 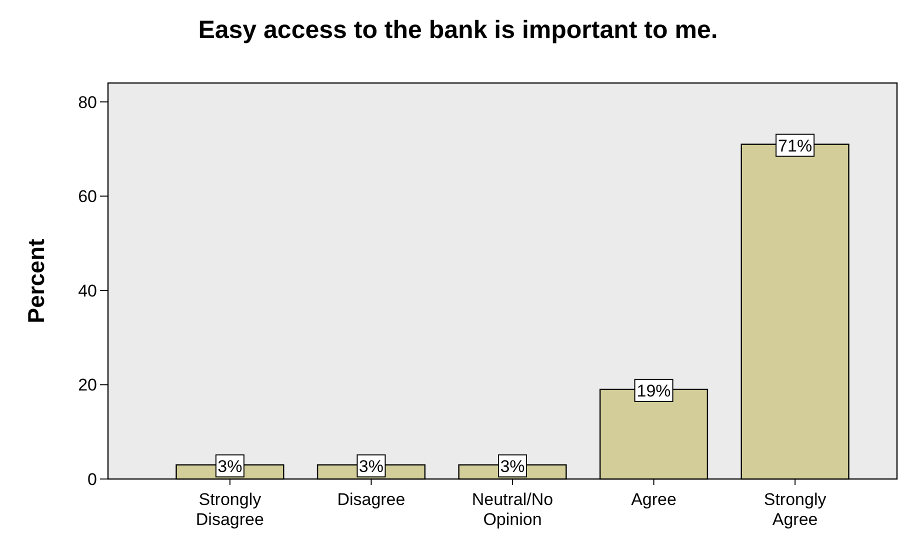 I want to click on y-tick-label: 60, so click(x=87, y=196).